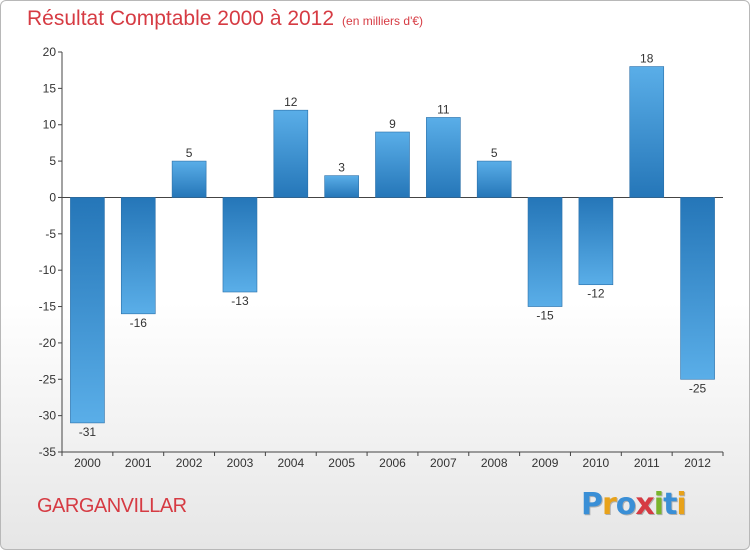  I want to click on logo-letter: x, so click(644, 504).